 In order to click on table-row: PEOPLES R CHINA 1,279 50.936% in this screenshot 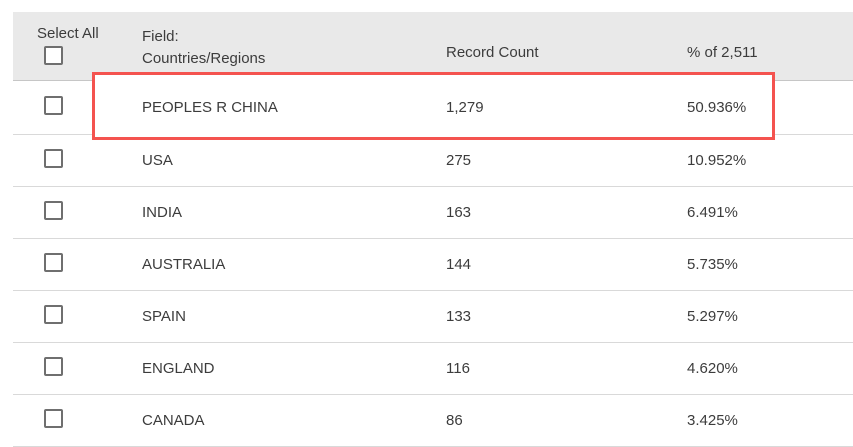, I will do `click(433, 108)`.